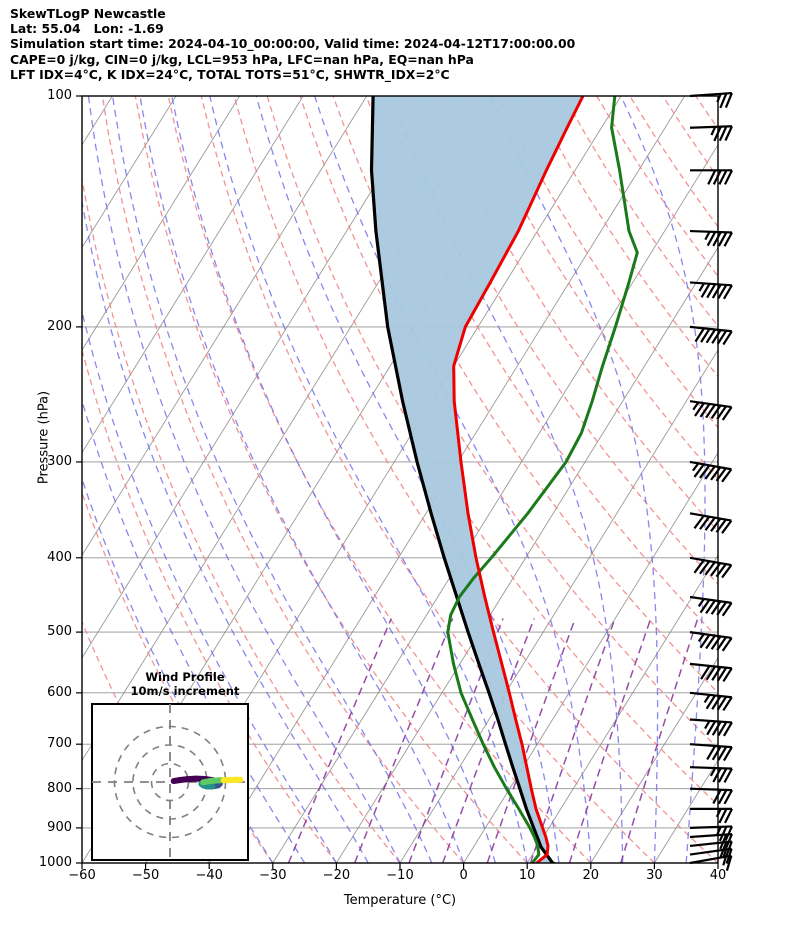 This screenshot has height=937, width=794. I want to click on header-location: Lat: 55.04 Lon: -1.69, so click(87, 29).